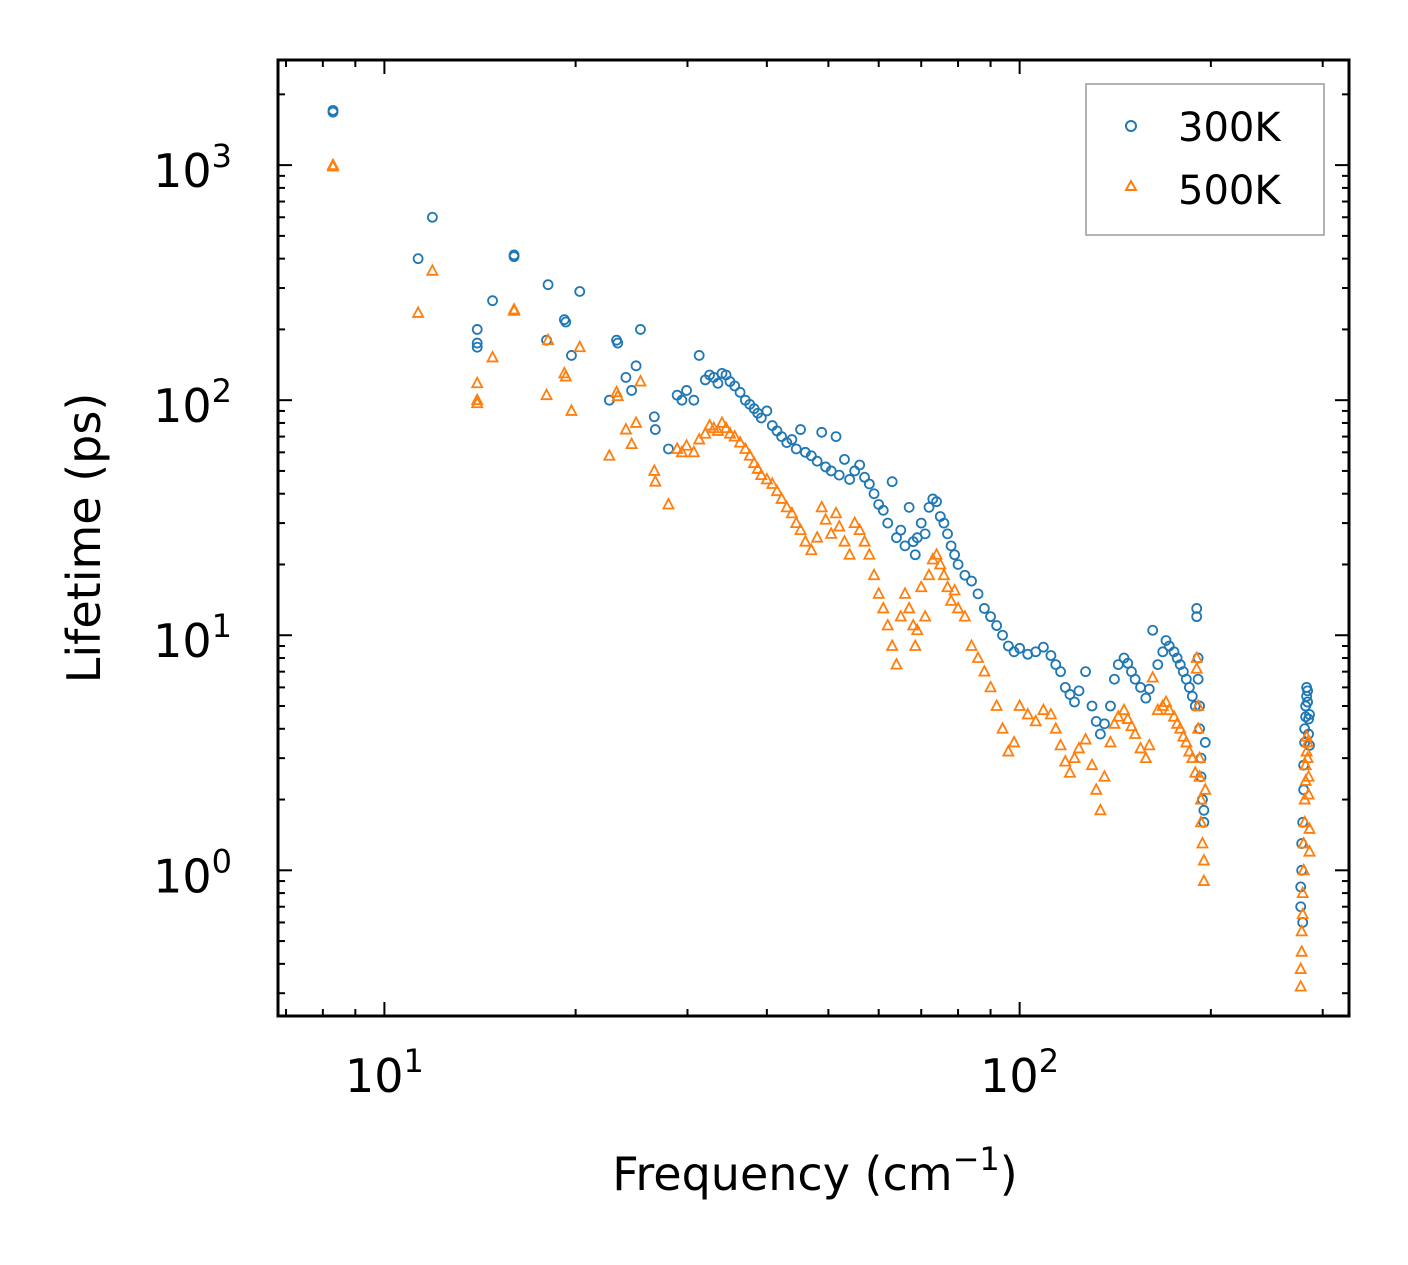  What do you see at coordinates (192, 402) in the screenshot?
I see `y-tick-label: 10²` at bounding box center [192, 402].